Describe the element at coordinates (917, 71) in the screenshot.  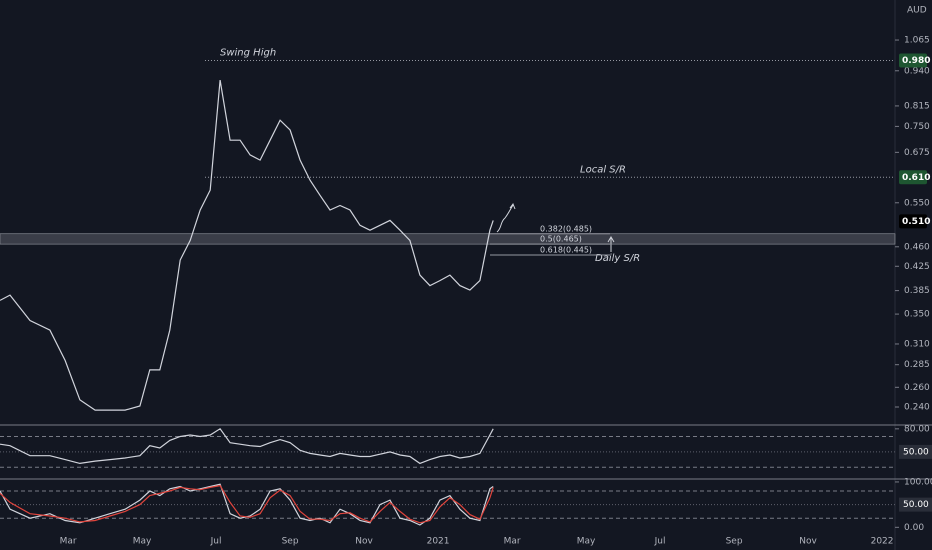
I see `y-tick-label: 0.940` at that location.